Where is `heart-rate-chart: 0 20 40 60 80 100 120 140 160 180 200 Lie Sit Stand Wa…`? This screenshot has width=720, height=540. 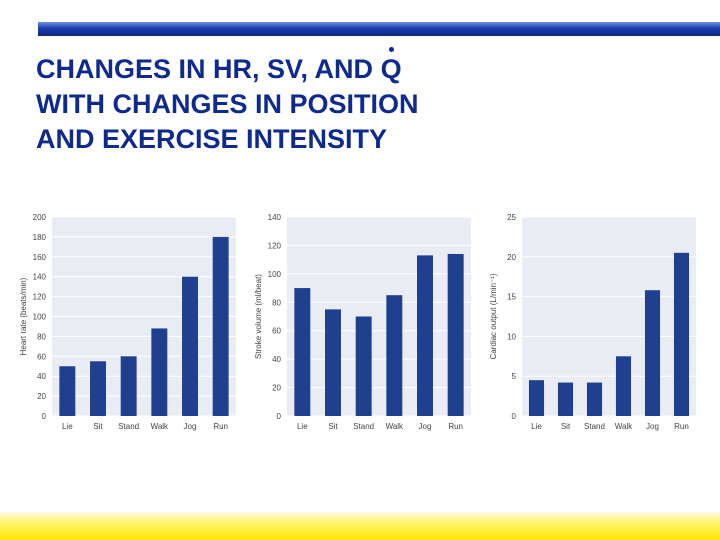 heart-rate-chart: 0 20 40 60 80 100 120 140 160 180 200 Lie Sit Stand Wa… is located at coordinates (127, 322).